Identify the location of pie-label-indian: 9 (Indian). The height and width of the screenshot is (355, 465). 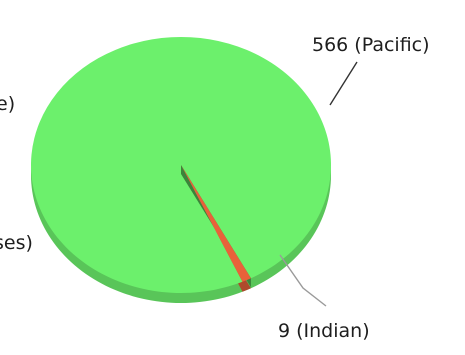
(324, 331).